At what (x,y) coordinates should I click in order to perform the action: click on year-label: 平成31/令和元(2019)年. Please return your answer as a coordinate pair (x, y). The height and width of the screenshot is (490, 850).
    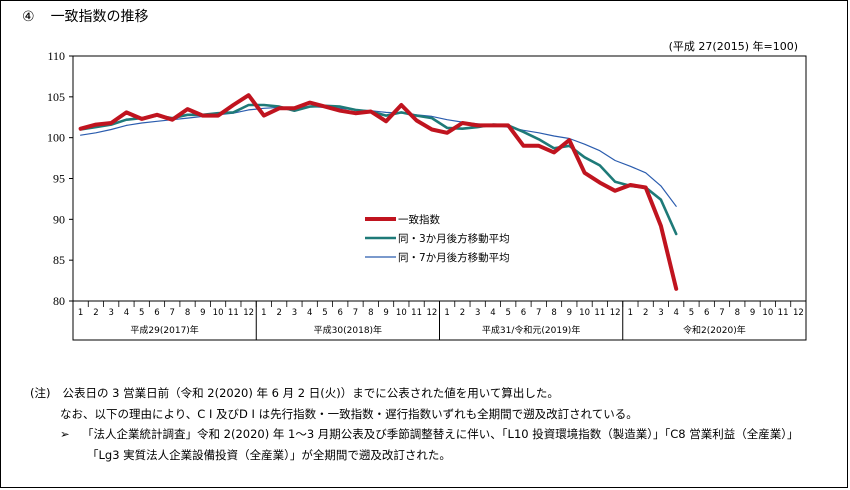
    Looking at the image, I should click on (531, 330).